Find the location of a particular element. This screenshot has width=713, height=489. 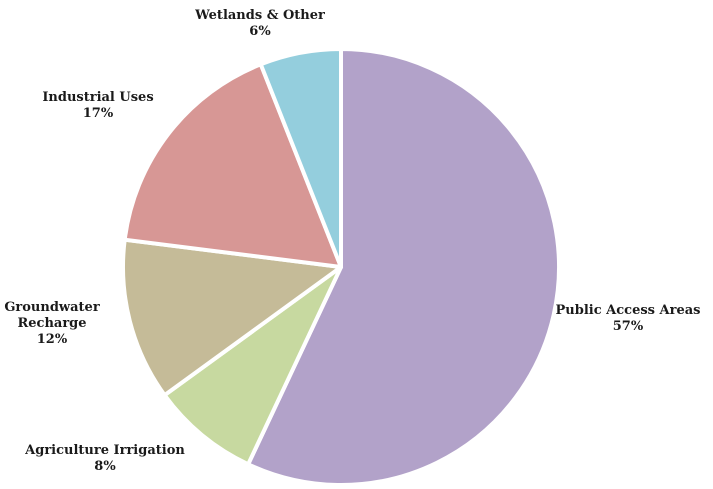

data-label-value: 57% is located at coordinates (628, 326).